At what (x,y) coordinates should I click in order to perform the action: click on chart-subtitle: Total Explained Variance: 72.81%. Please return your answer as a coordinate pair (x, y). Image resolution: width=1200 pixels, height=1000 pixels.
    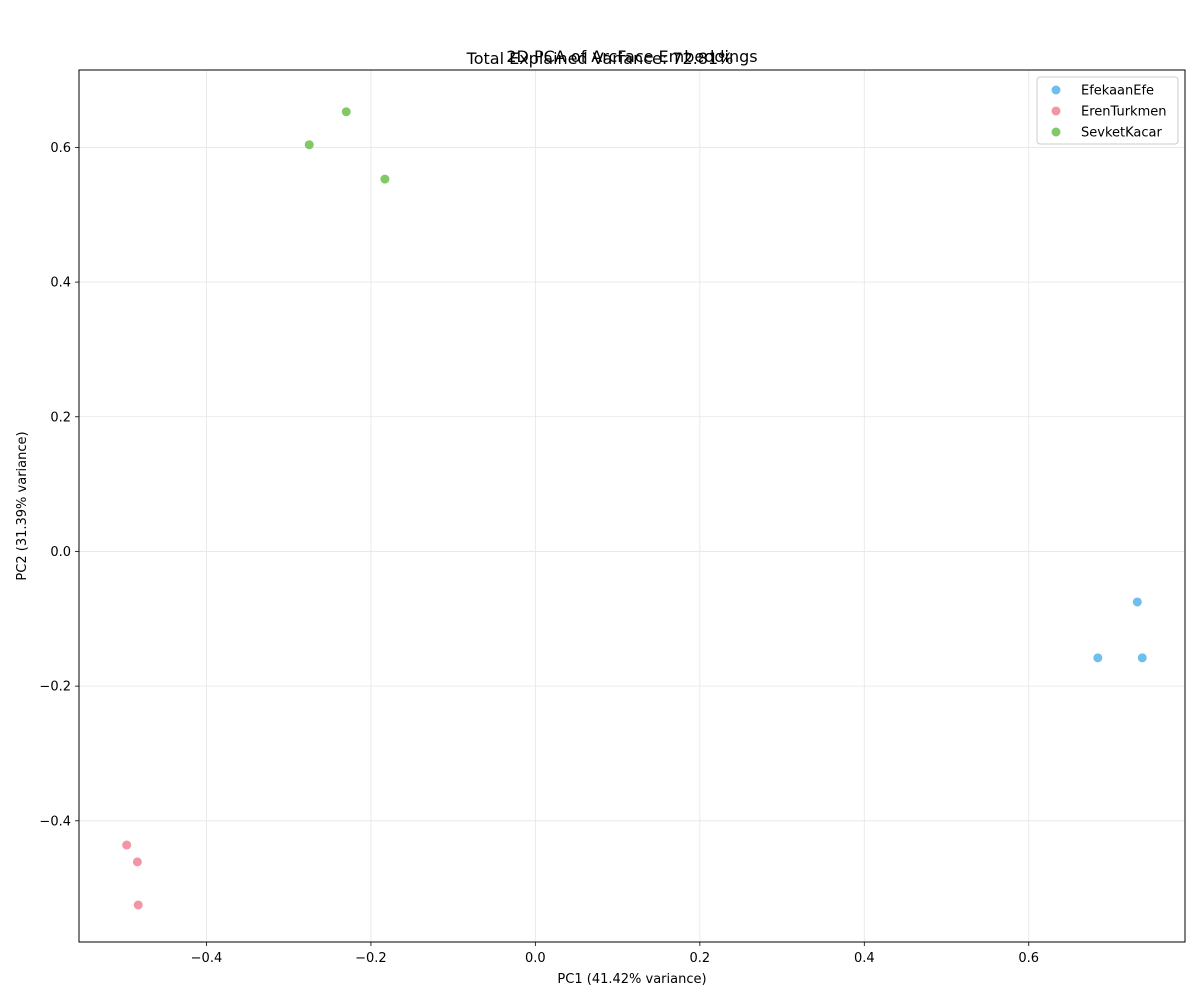
    Looking at the image, I should click on (600, 58).